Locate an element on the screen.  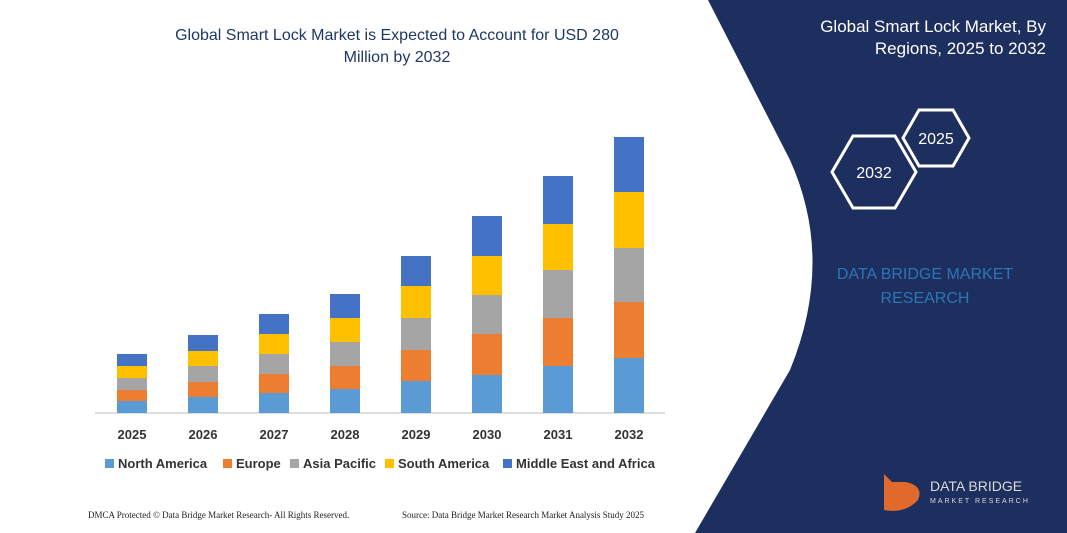
logo-mark is located at coordinates (902, 492).